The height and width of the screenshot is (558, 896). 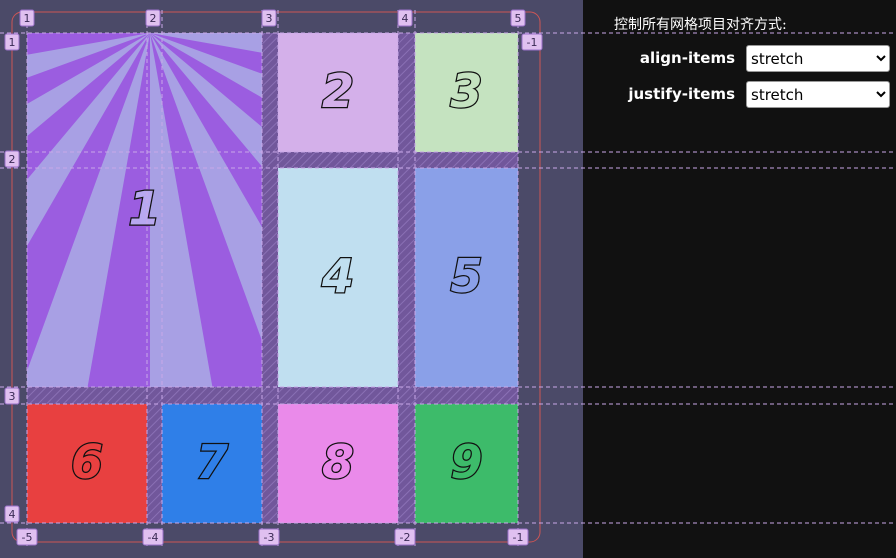 What do you see at coordinates (681, 94) in the screenshot?
I see `control-label: justify-items` at bounding box center [681, 94].